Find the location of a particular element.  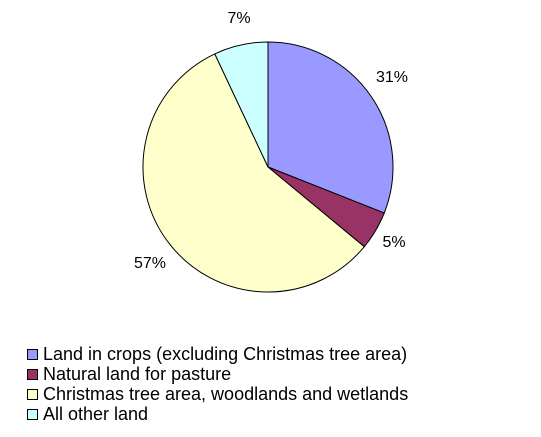

pie-slice-crops is located at coordinates (330, 127).